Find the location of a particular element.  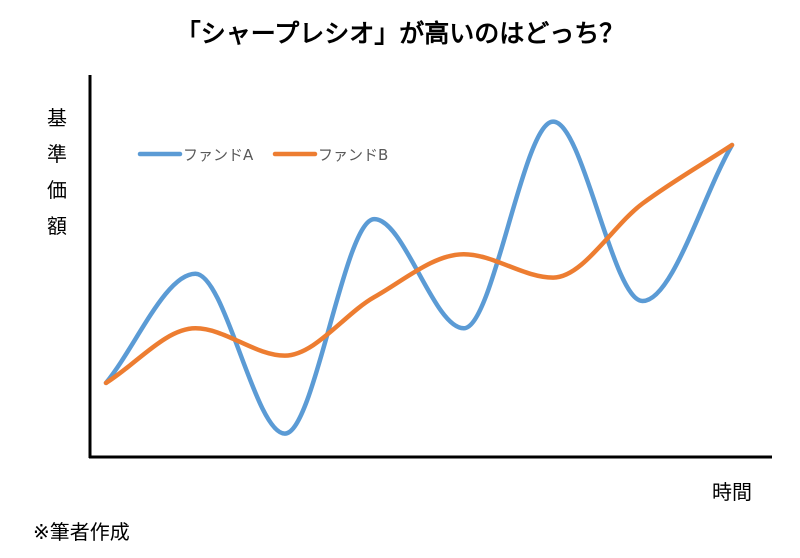

footnote: ※筆者作成 is located at coordinates (81, 532).